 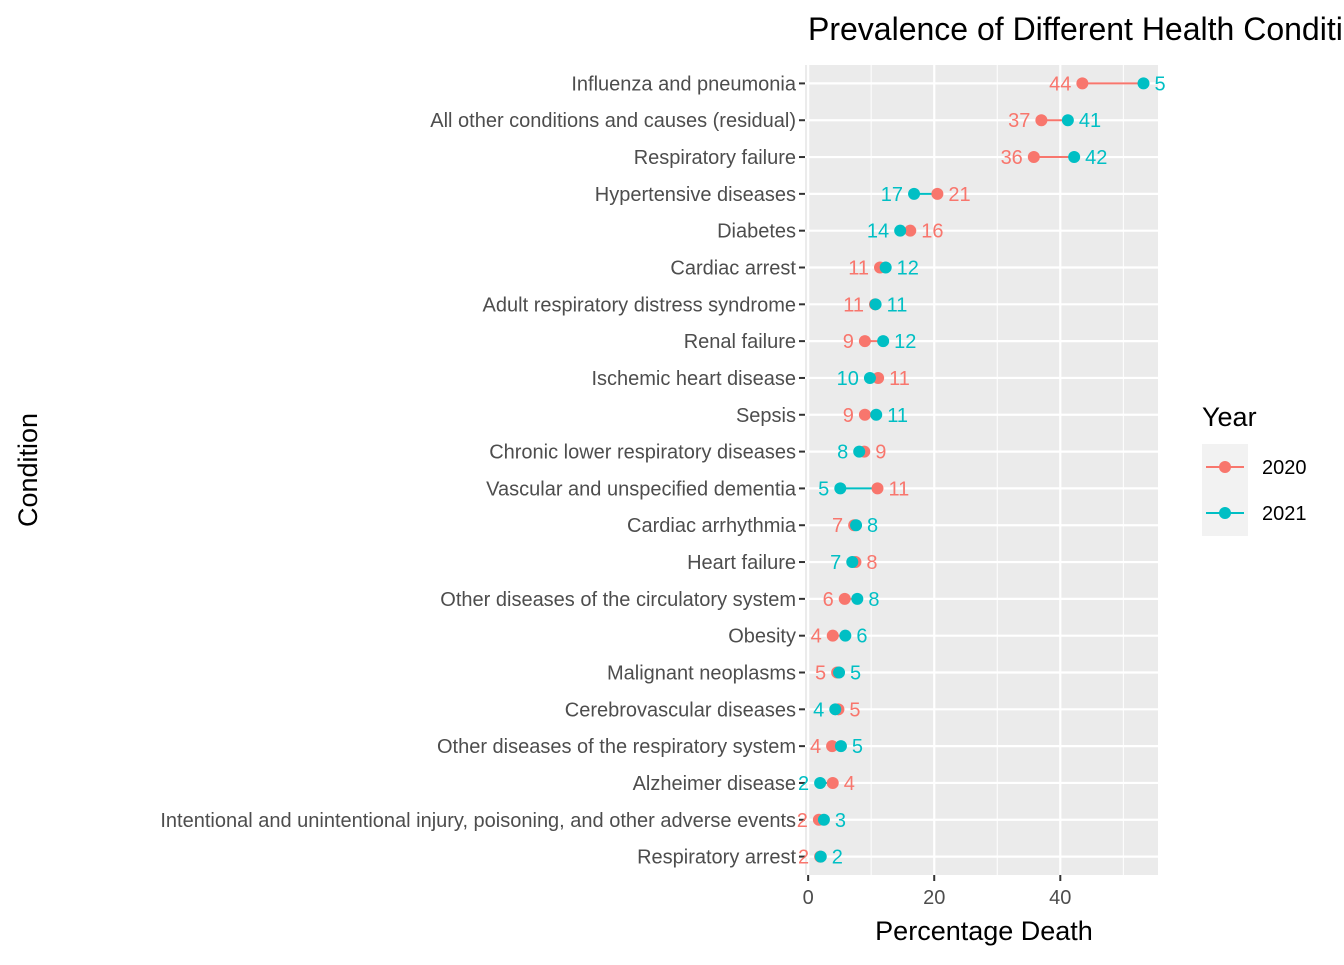 I want to click on value-label: 42, so click(x=1096, y=158).